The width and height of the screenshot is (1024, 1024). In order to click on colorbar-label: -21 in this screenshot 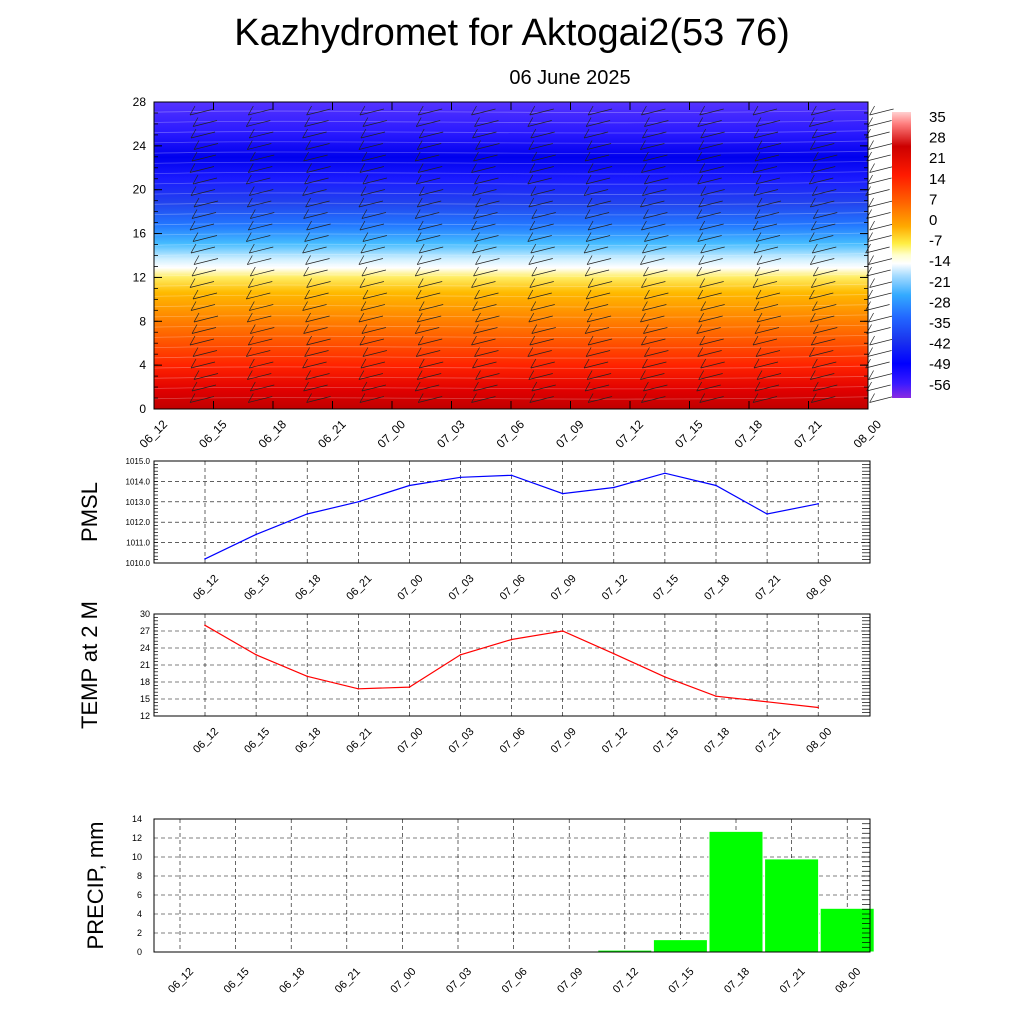, I will do `click(940, 282)`.